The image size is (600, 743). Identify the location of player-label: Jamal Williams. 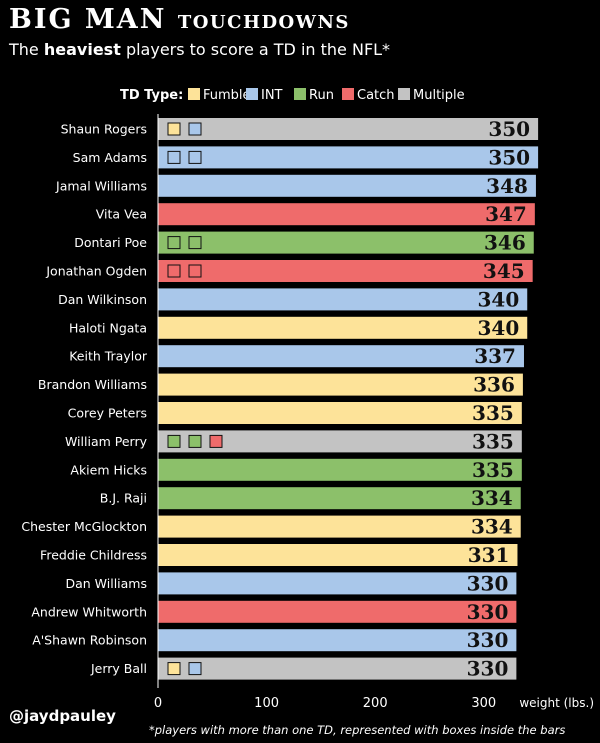
(101, 185).